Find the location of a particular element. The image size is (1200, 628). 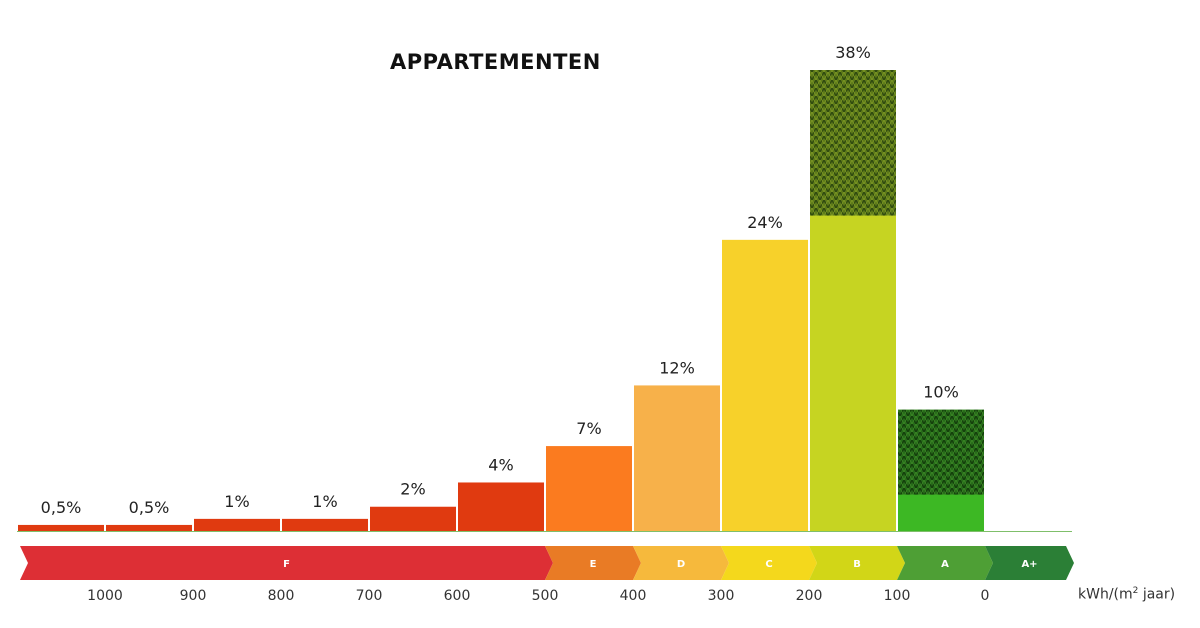

x-tick-labels: 1000 900 800 700 600 500 400 300 200 100 0 is located at coordinates (538, 596).